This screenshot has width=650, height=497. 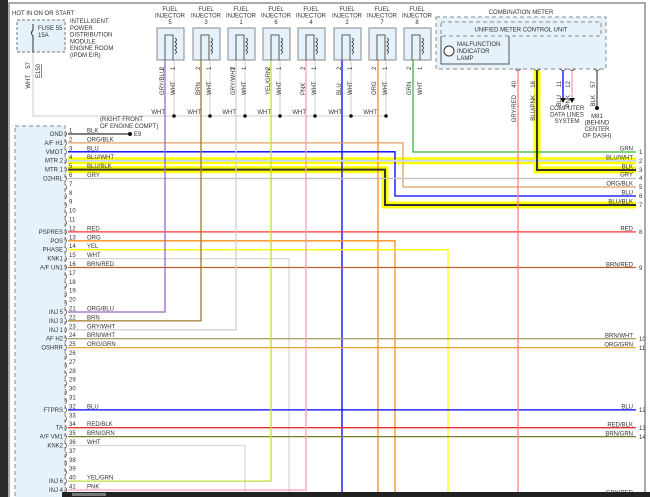 What do you see at coordinates (100, 425) in the screenshot?
I see `ecm-wire-label: RED/BLK` at bounding box center [100, 425].